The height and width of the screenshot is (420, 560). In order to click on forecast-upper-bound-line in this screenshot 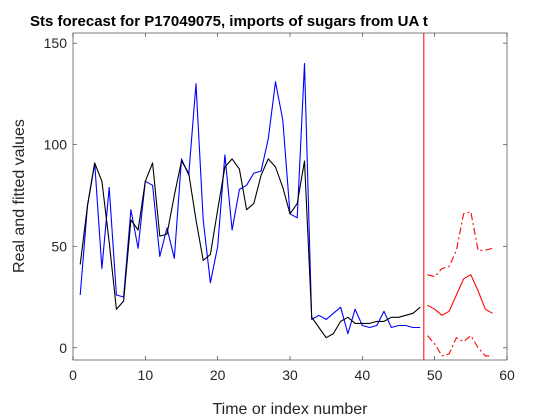, I will do `click(460, 244)`.